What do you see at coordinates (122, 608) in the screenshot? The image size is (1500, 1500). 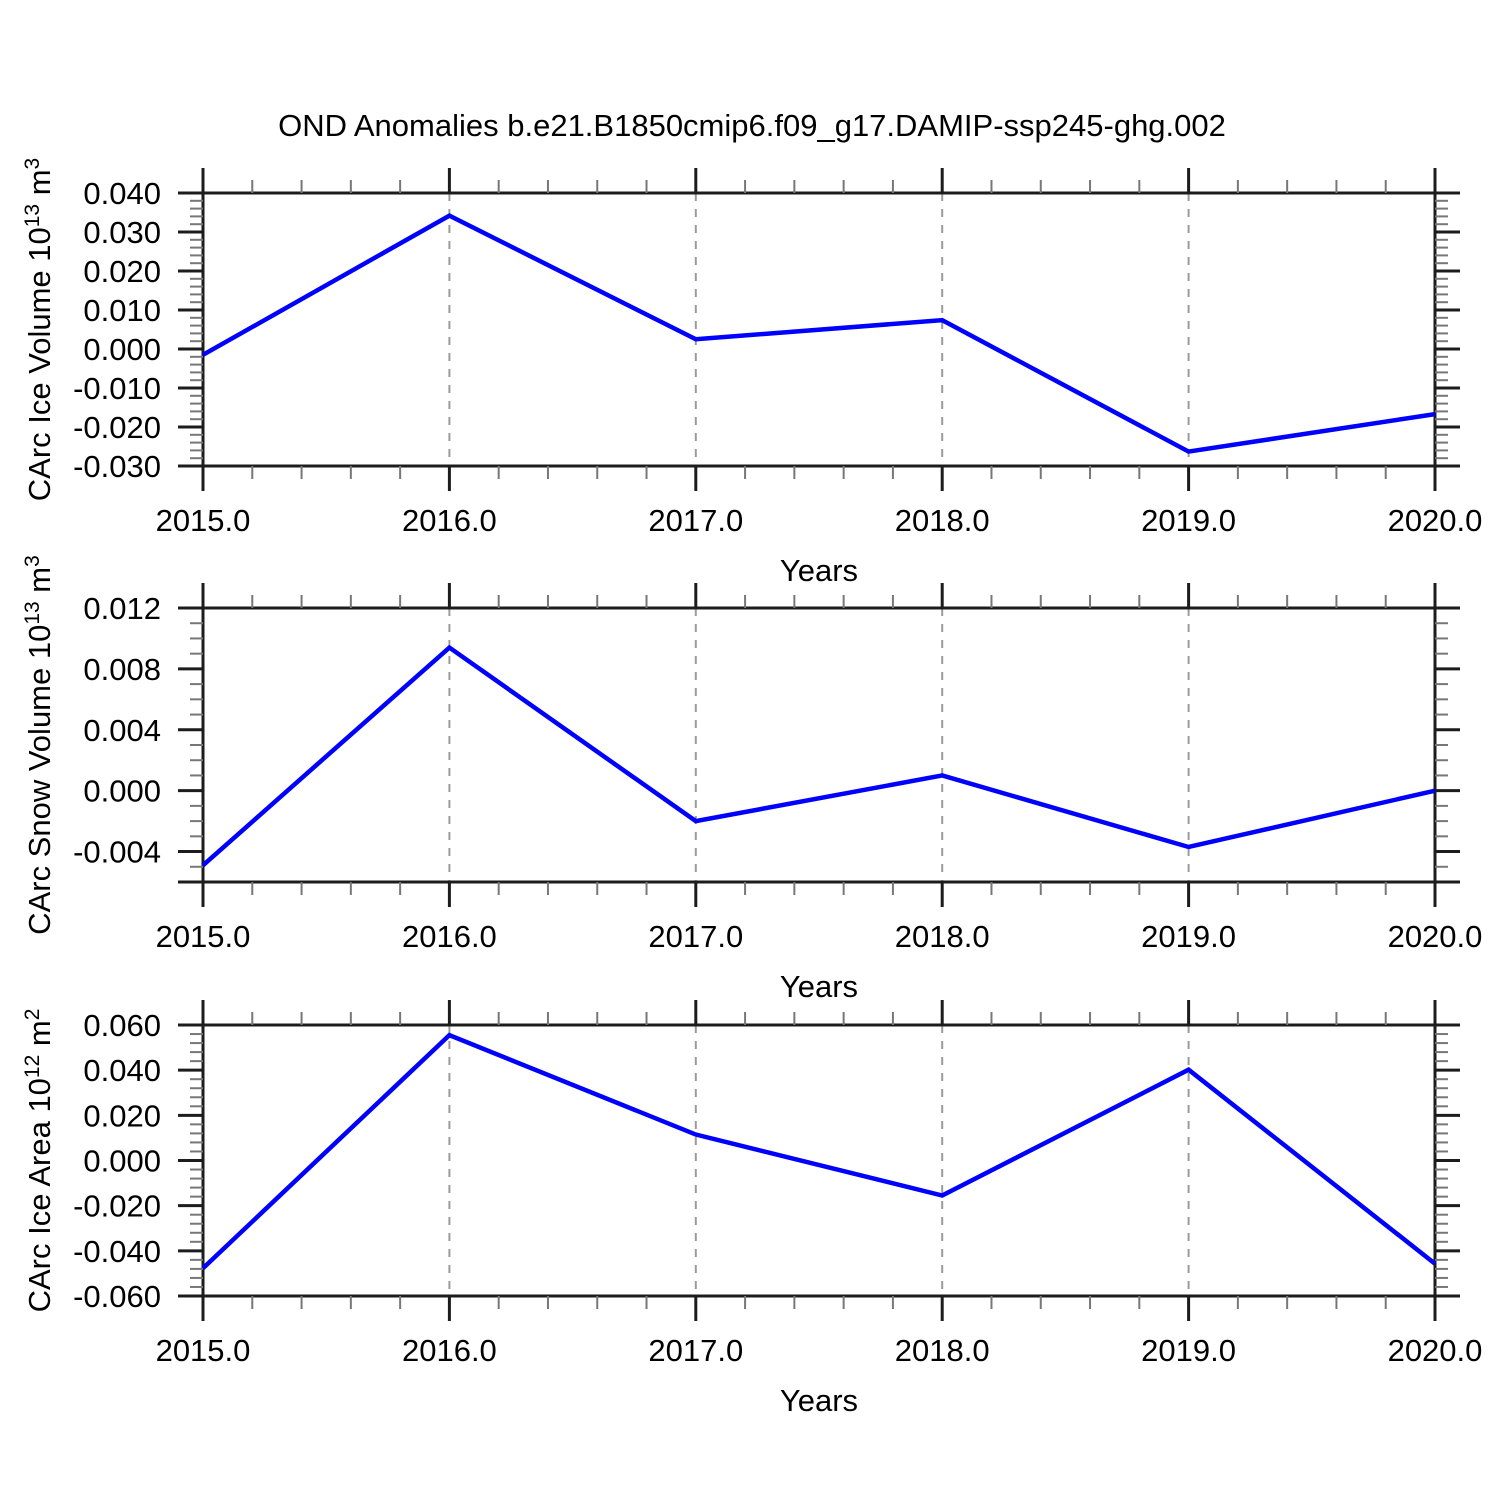 I see `y-tick-label: 0.012` at bounding box center [122, 608].